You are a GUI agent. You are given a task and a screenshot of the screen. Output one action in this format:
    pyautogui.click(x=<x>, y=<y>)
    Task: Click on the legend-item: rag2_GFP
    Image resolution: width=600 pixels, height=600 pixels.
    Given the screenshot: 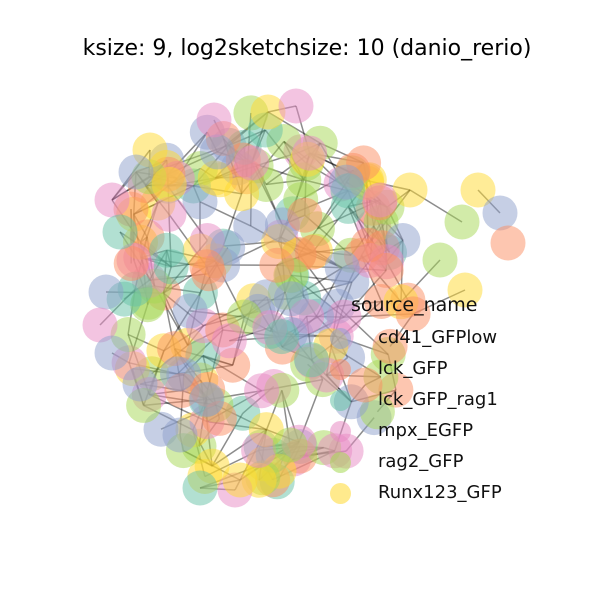 What is the action you would take?
    pyautogui.click(x=430, y=462)
    